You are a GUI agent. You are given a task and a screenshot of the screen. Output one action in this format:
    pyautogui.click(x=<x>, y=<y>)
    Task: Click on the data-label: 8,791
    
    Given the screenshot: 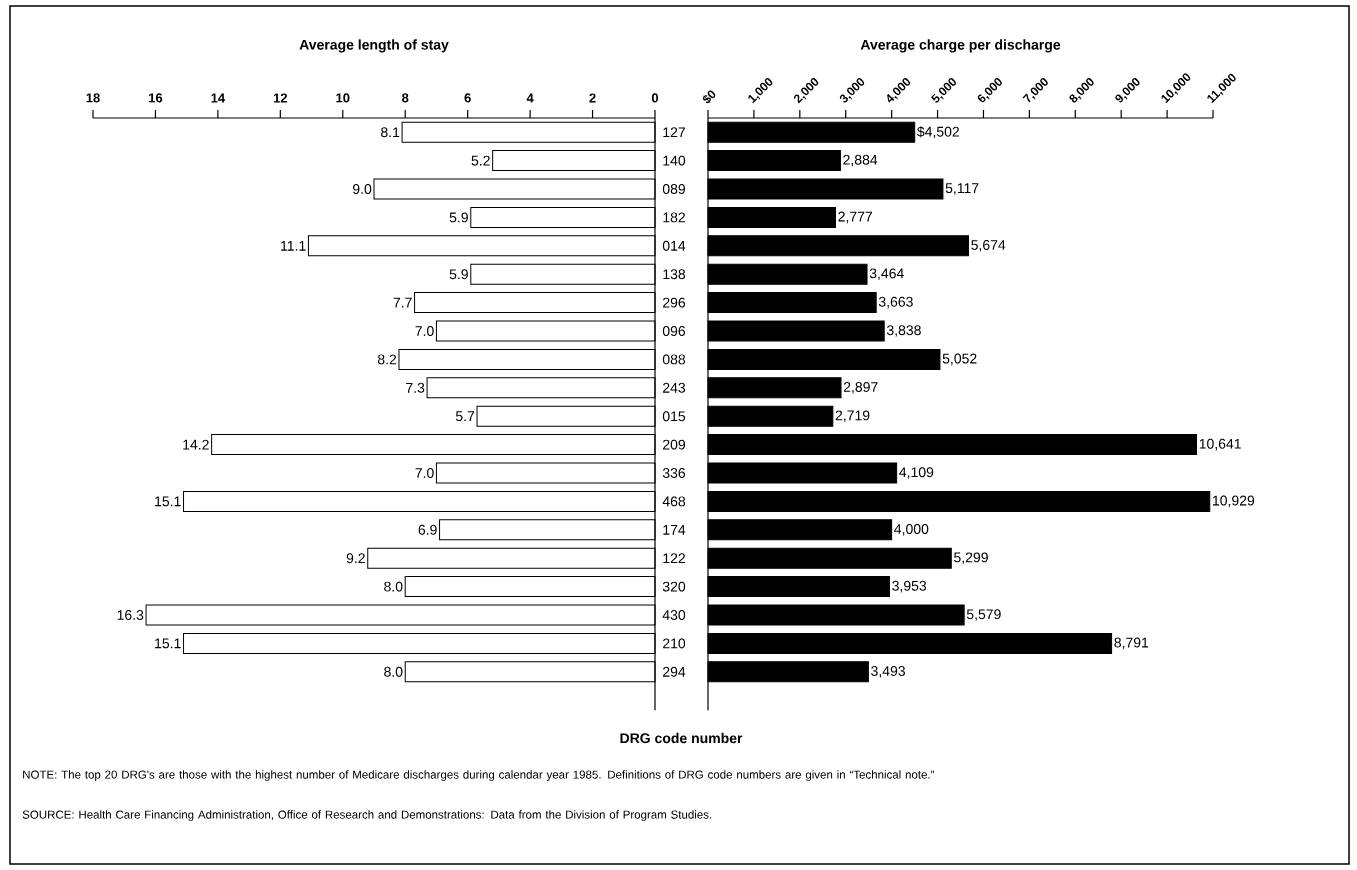 What is the action you would take?
    pyautogui.click(x=1131, y=643)
    